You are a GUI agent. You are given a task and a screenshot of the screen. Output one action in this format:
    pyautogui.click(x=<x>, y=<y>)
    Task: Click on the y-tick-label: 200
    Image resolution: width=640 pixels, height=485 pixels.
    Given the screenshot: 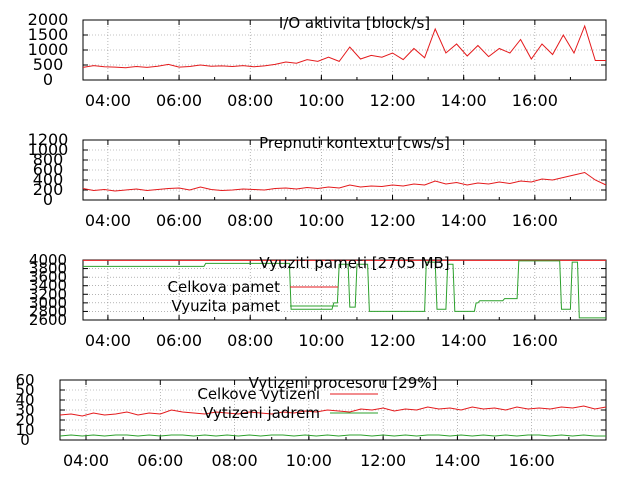 What is the action you would take?
    pyautogui.click(x=48, y=189)
    